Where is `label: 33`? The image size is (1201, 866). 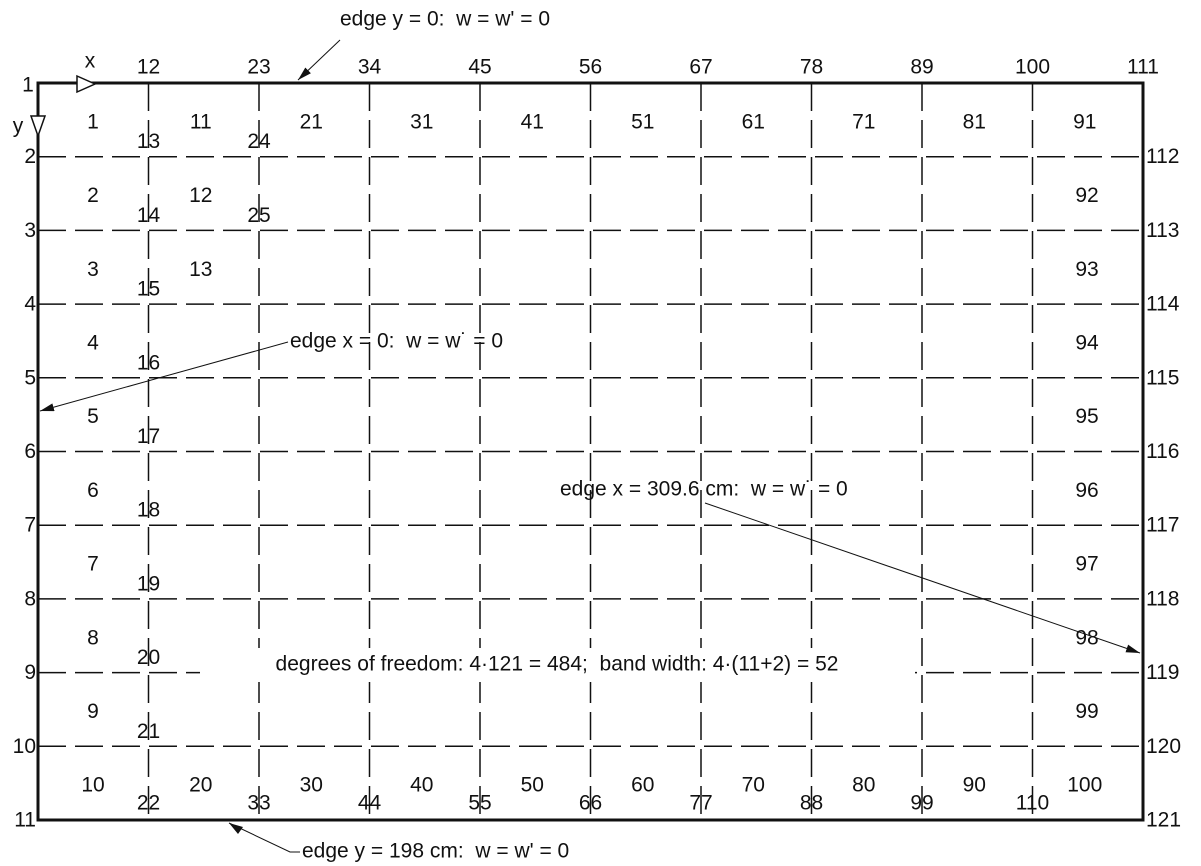 label: 33 is located at coordinates (258, 803).